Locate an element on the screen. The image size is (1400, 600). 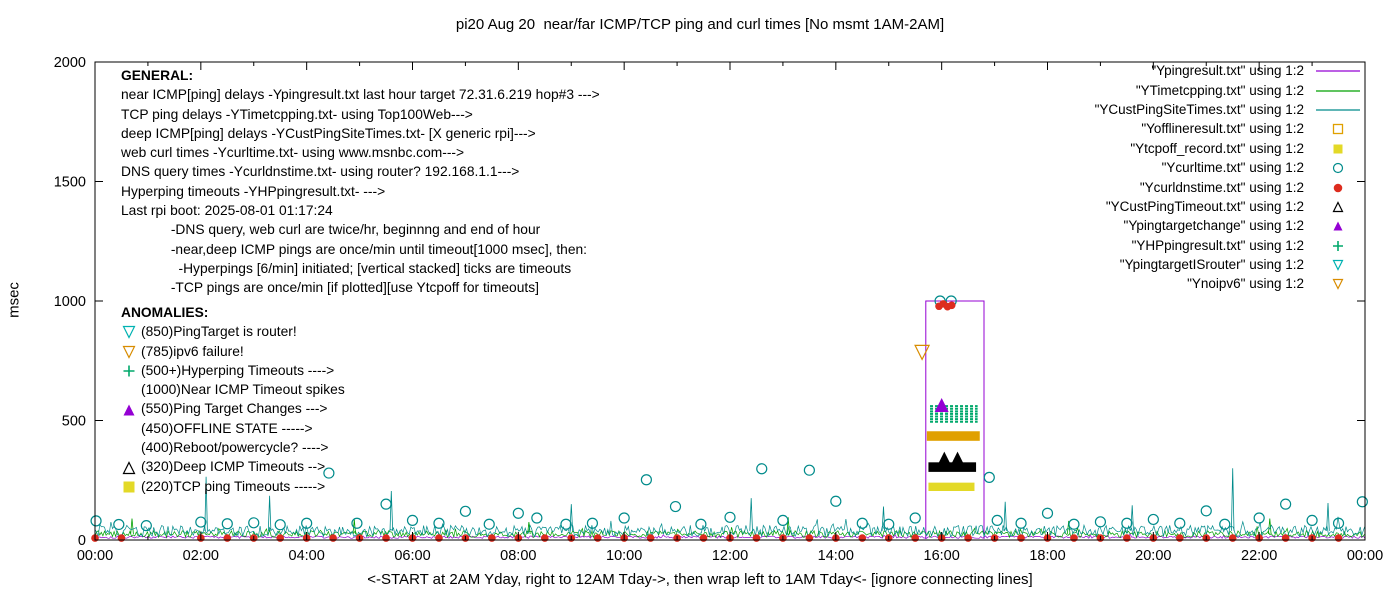
y-tick-label: 1500 is located at coordinates (70, 183).